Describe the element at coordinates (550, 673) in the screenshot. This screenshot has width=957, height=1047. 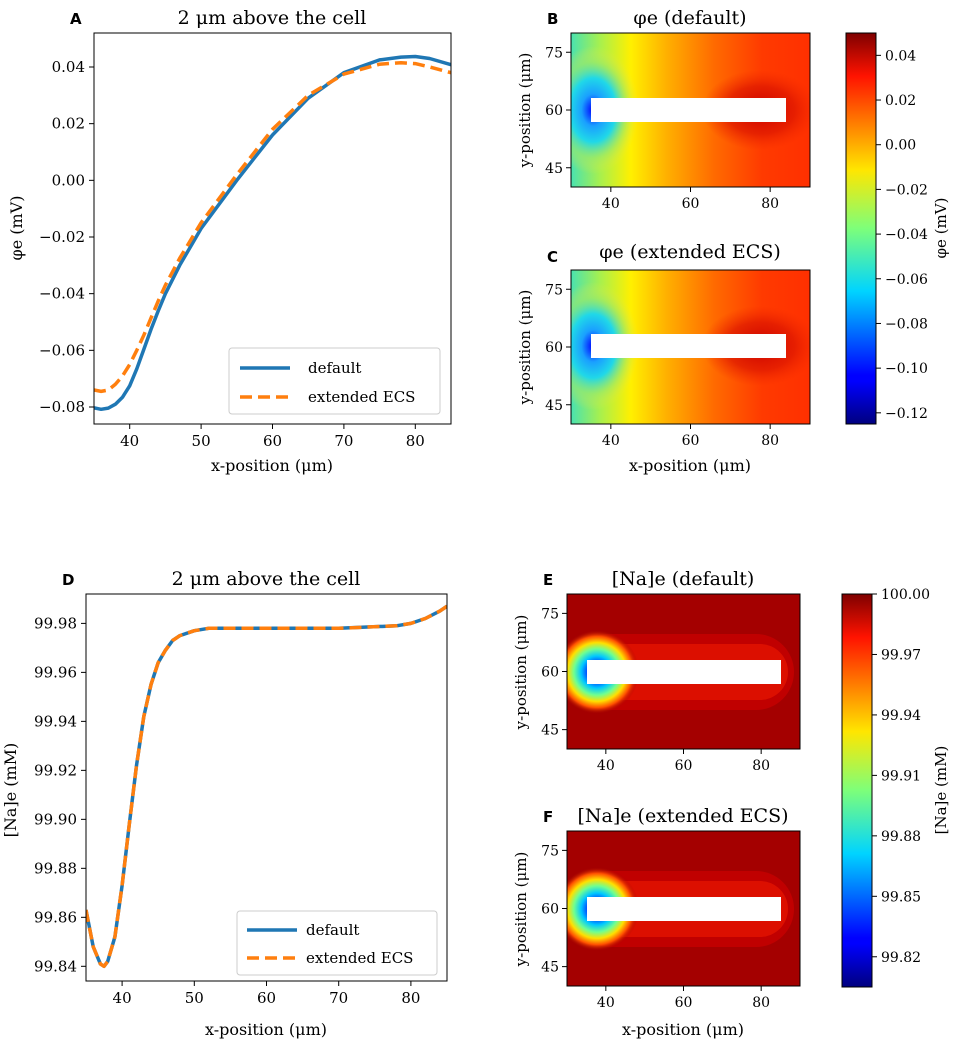
I see `panel-e-ytick-label: 60` at that location.